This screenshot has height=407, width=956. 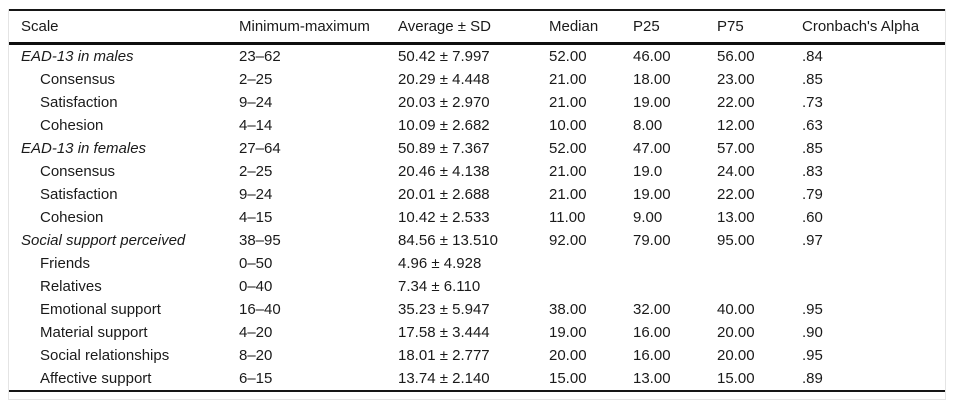 What do you see at coordinates (568, 240) in the screenshot?
I see `cell-median: 92.00` at bounding box center [568, 240].